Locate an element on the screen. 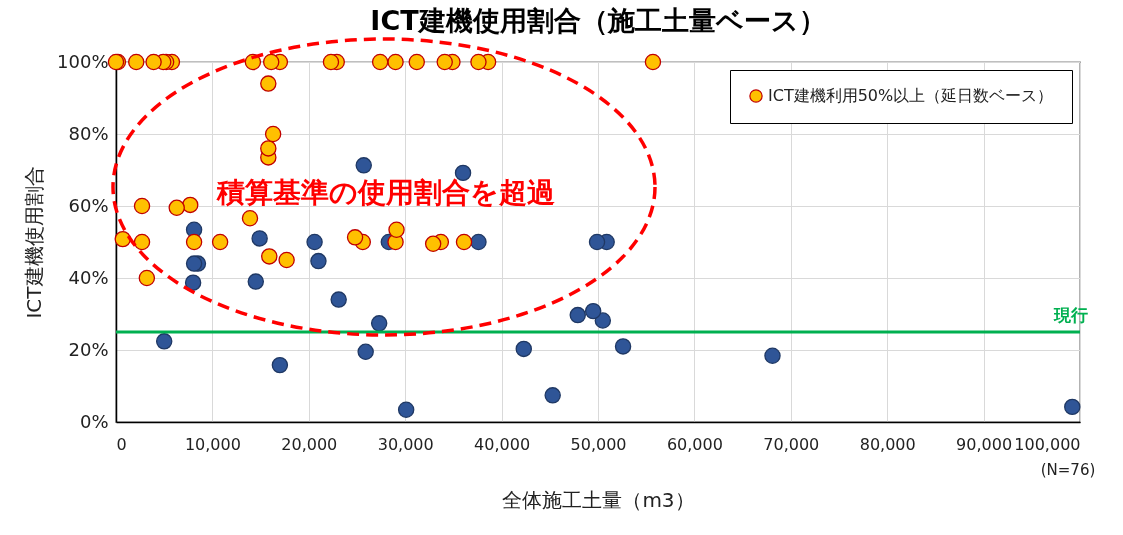  y-tick-label: 0% is located at coordinates (94, 421).